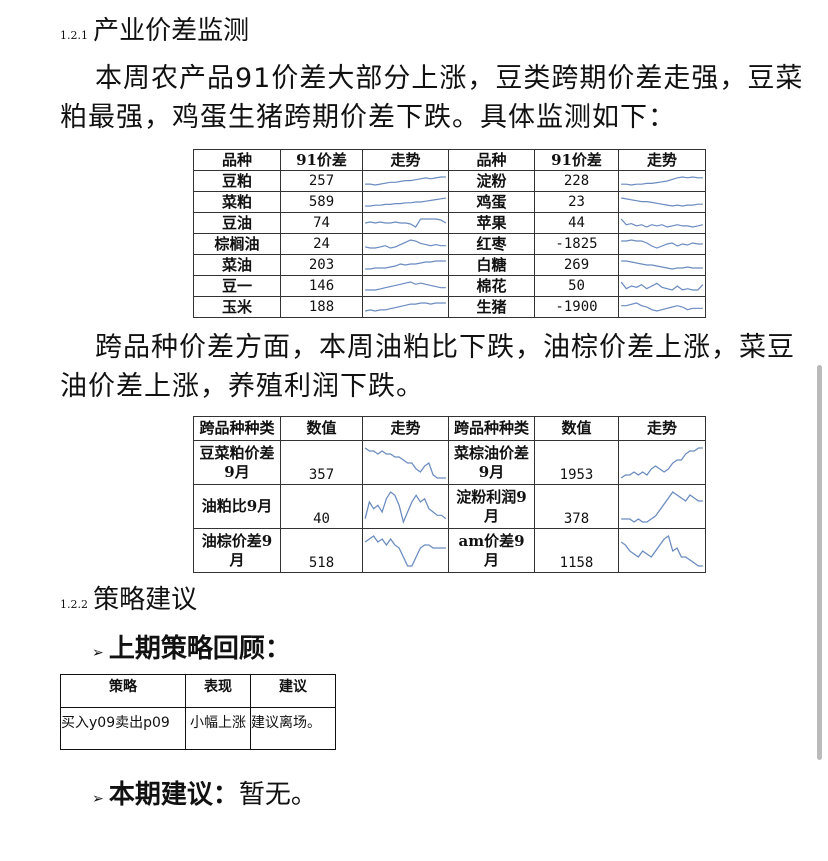  Describe the element at coordinates (123, 691) in the screenshot. I see `header-cell: 策略` at that location.